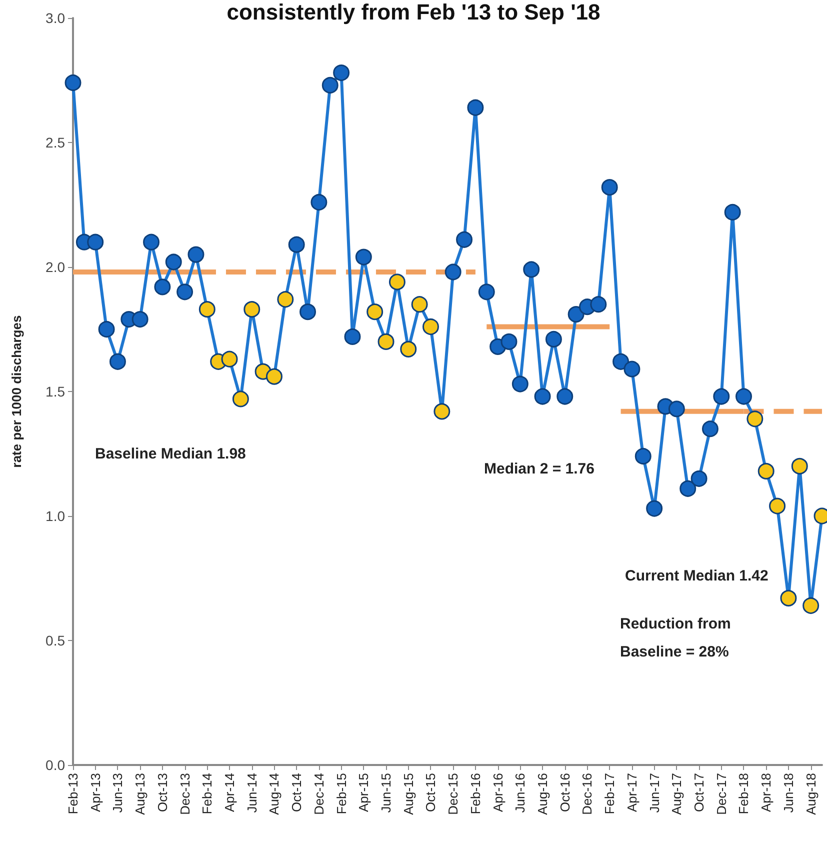 The width and height of the screenshot is (827, 862). What do you see at coordinates (564, 792) in the screenshot?
I see `x-tick-label: Oct-16` at bounding box center [564, 792].